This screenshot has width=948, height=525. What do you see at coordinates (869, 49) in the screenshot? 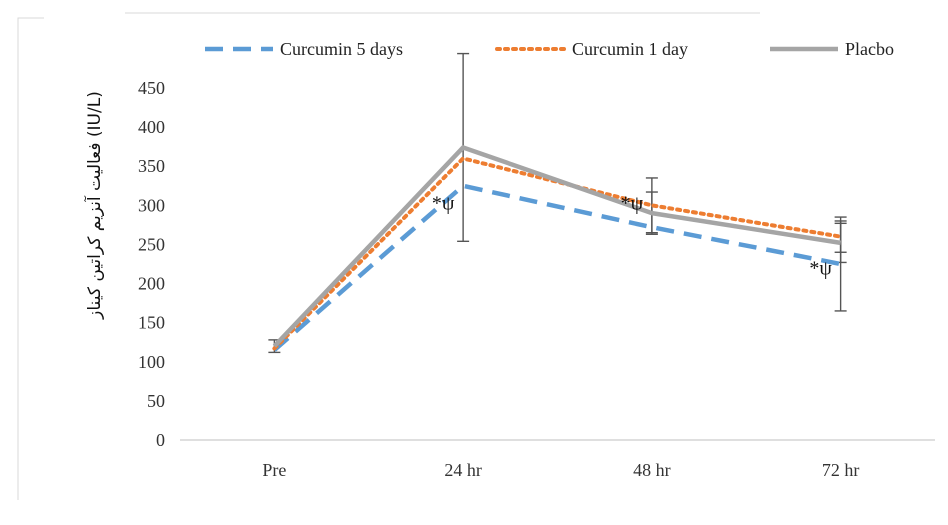
I see `legend-label-placbo: Placbo` at bounding box center [869, 49].